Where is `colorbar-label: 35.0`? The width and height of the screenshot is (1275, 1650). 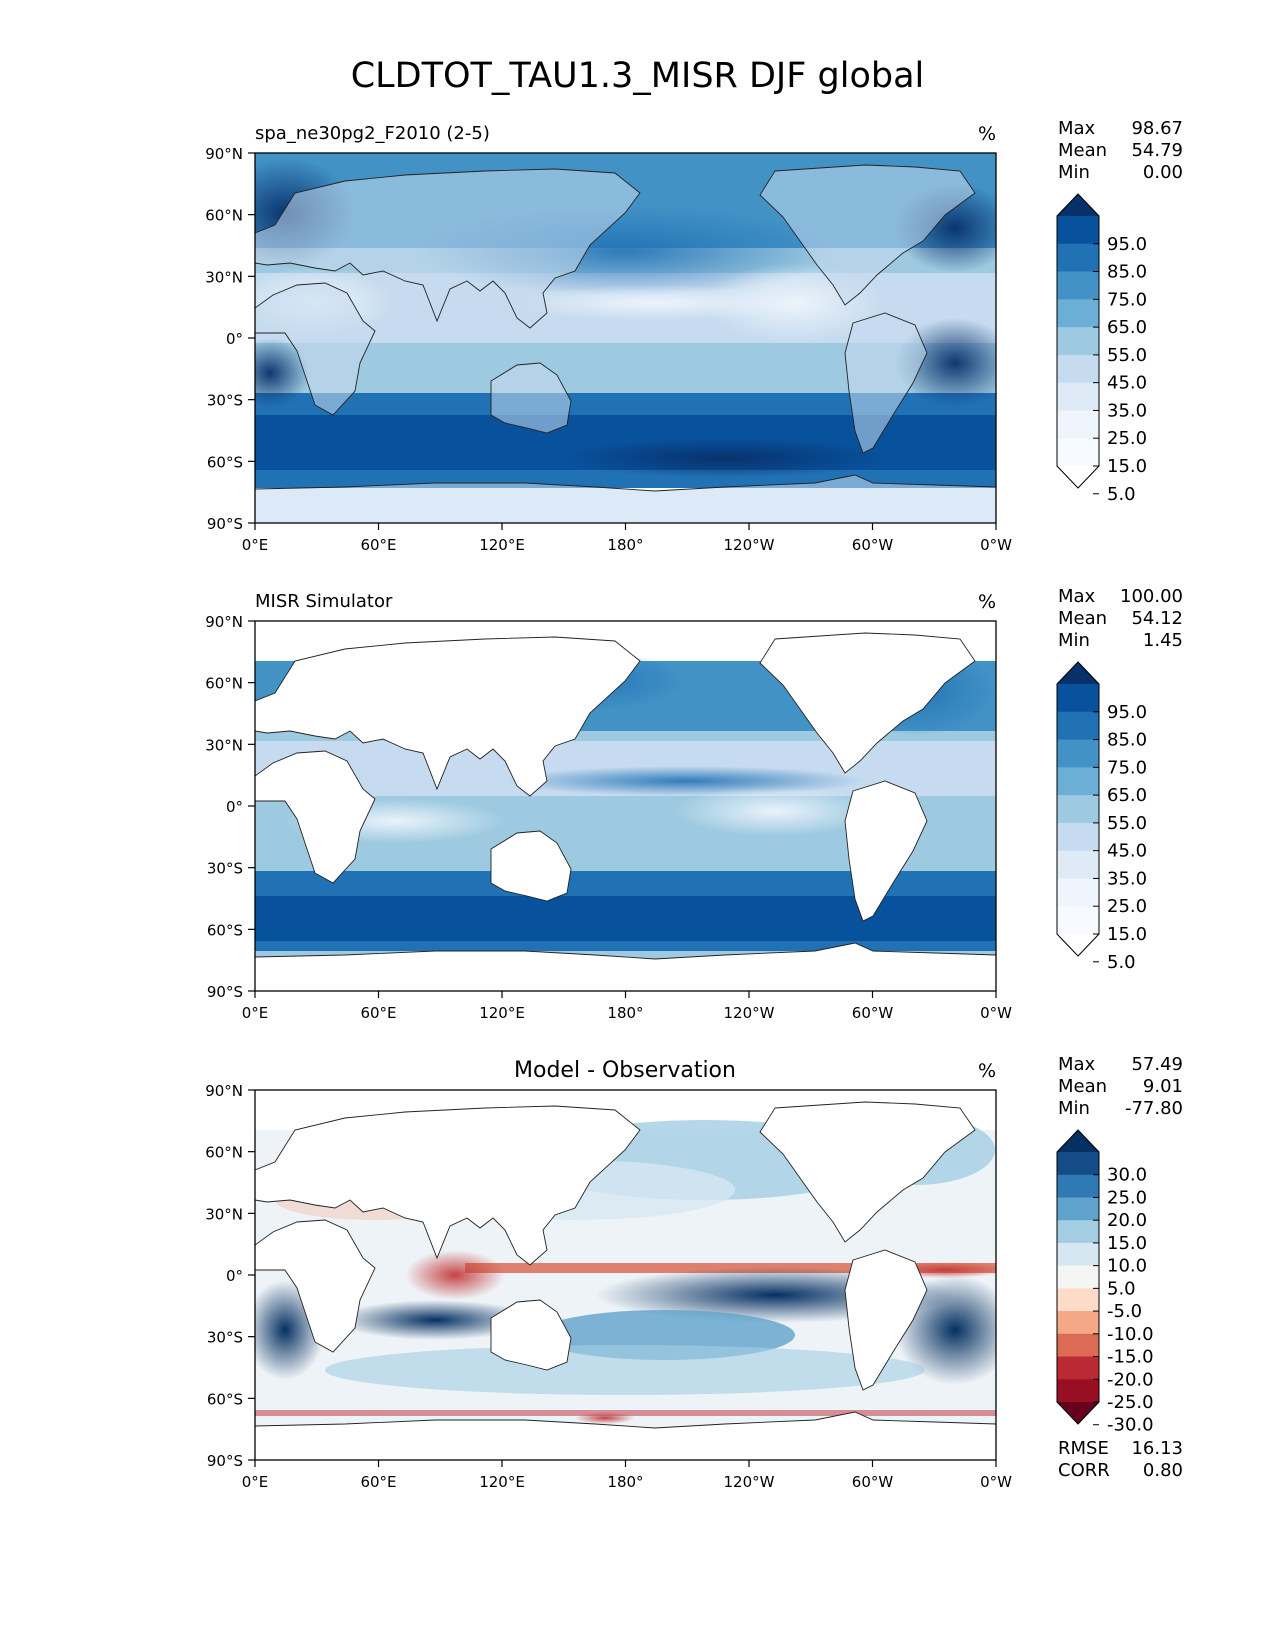 colorbar-label: 35.0 is located at coordinates (1127, 878).